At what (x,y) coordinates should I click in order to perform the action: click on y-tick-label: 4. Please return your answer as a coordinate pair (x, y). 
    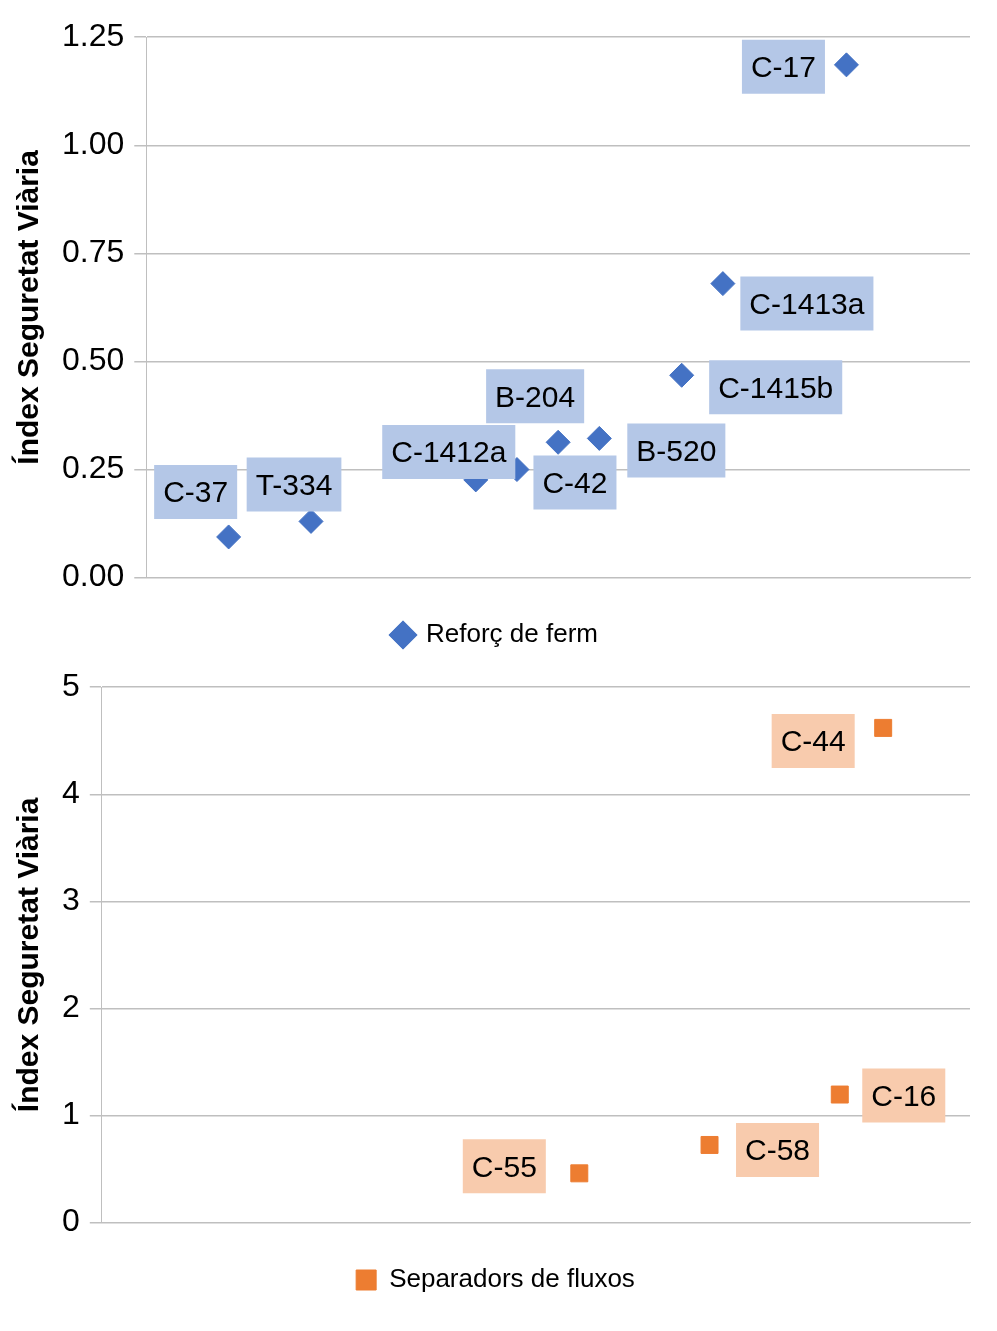
    Looking at the image, I should click on (71, 792).